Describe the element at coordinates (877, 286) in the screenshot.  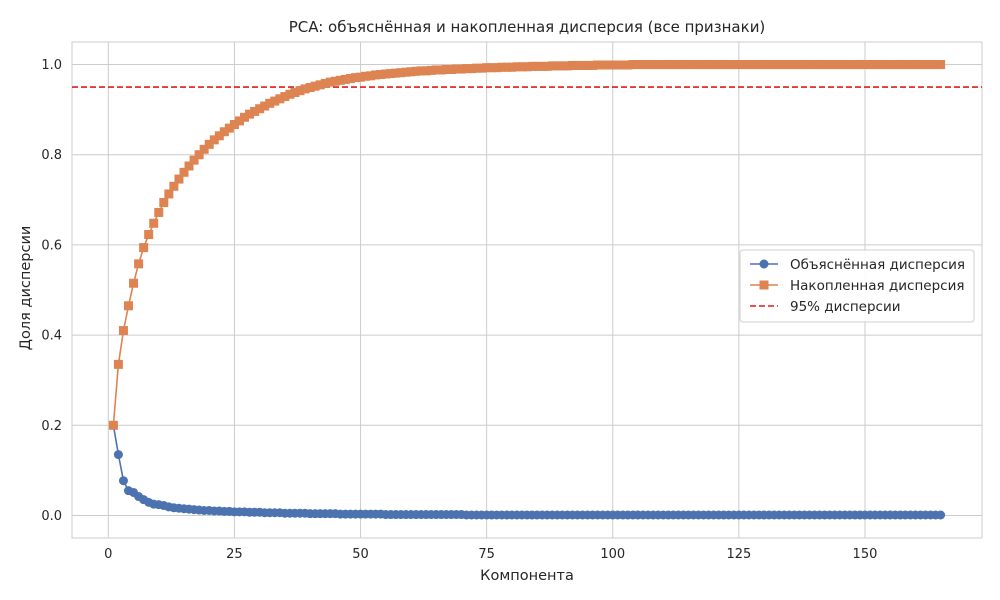
I see `legend-label-cumulative: Накопленная дисперсия` at that location.